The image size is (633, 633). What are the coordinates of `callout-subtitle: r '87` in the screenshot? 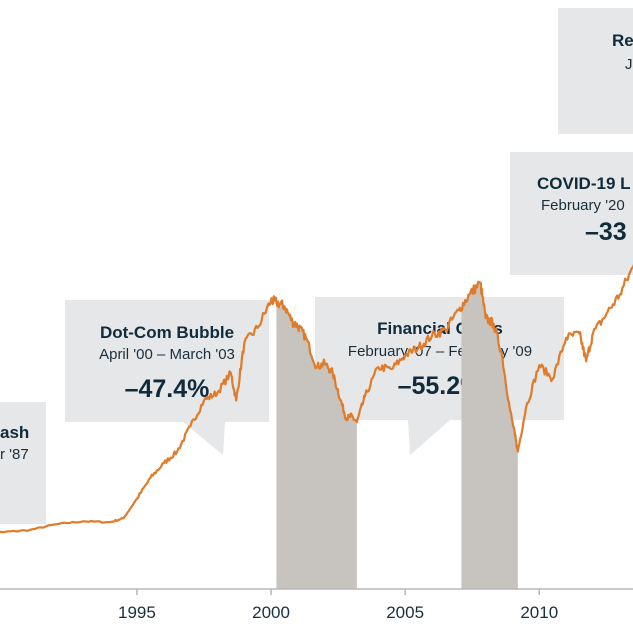 It's located at (14, 454).